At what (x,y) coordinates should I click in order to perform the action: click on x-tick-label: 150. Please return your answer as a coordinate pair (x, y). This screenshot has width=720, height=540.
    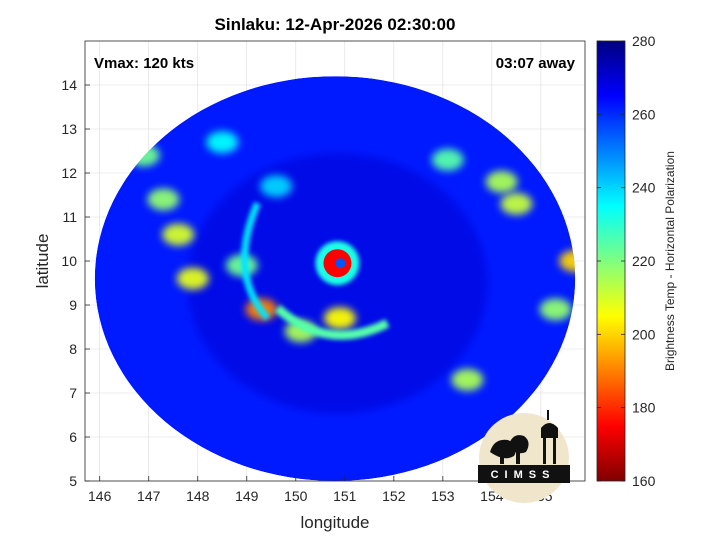
    Looking at the image, I should click on (296, 496).